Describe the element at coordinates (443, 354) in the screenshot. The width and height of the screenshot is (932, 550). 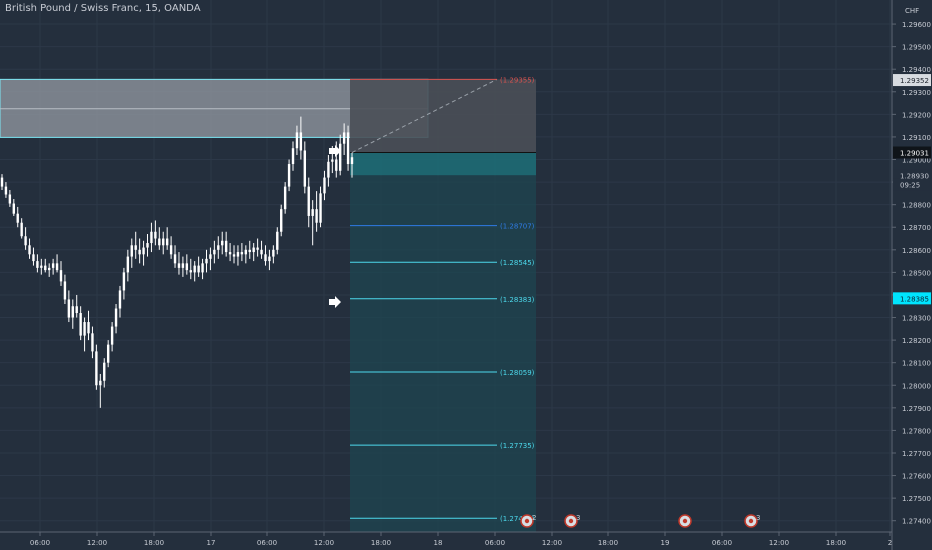
I see `target-zone` at that location.